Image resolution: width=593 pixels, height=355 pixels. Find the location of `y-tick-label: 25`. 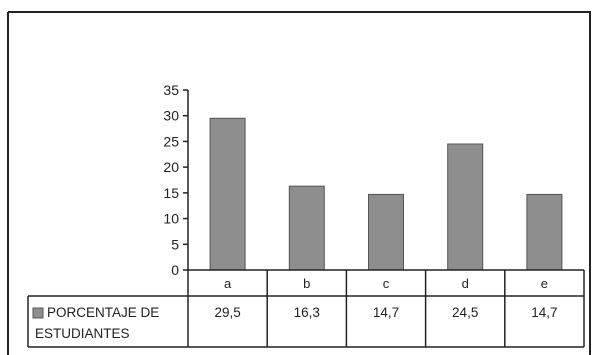

y-tick-label: 25 is located at coordinates (171, 141).